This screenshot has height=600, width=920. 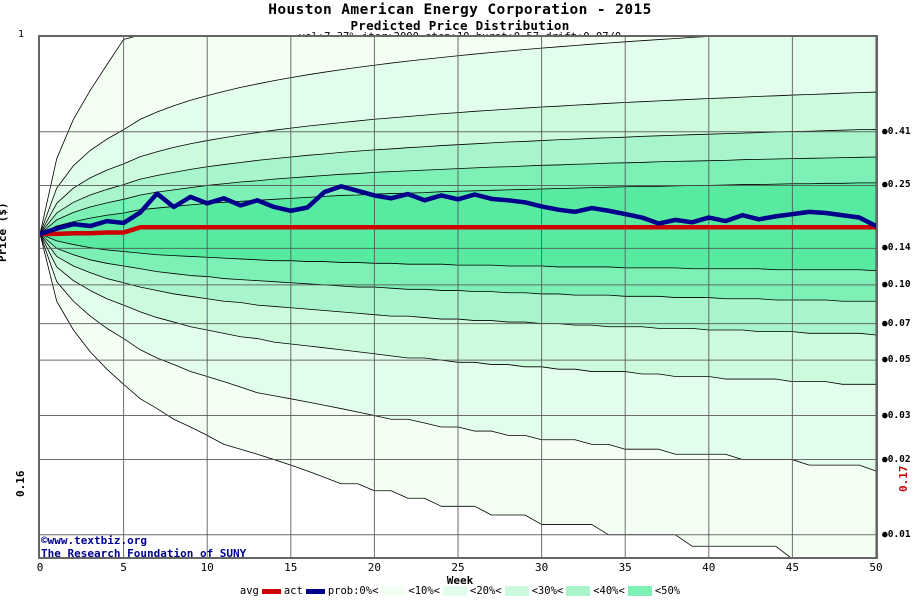 What do you see at coordinates (291, 567) in the screenshot?
I see `x-axis-tick: 15` at bounding box center [291, 567].